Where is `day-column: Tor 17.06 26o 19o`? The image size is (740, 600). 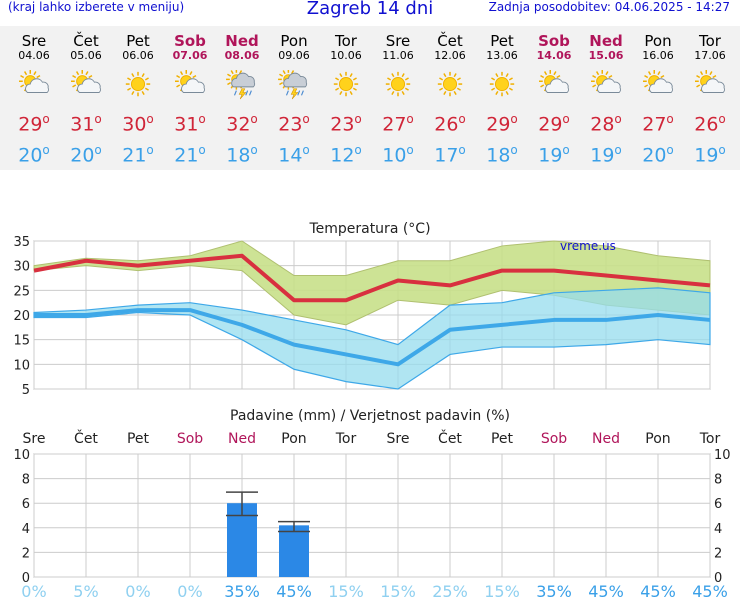 day-column: Tor 17.06 26o 19o is located at coordinates (710, 96).